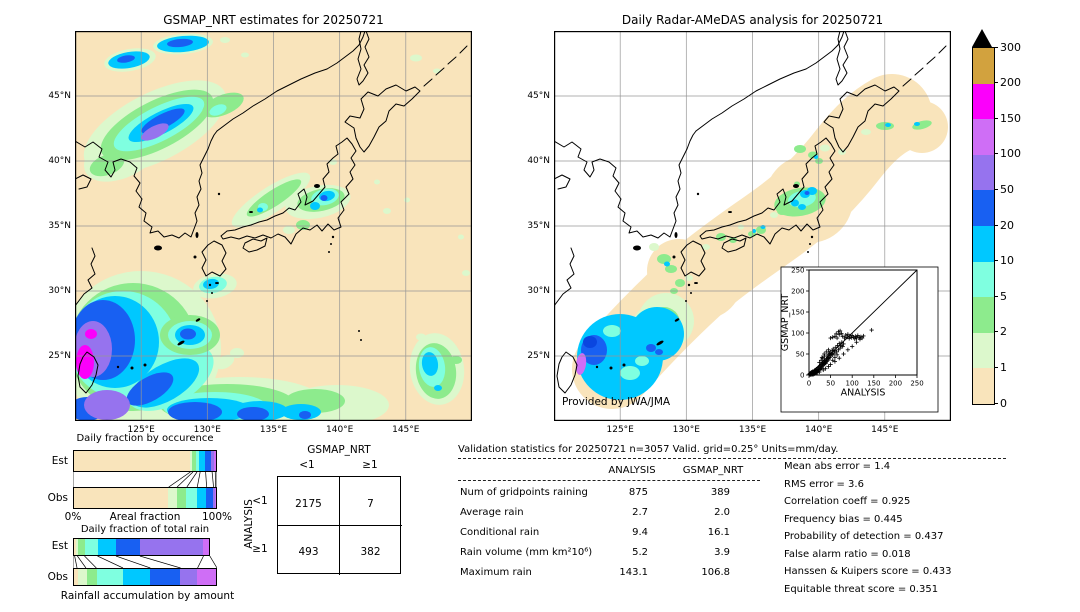  I want to click on occurrence-obs-label: Obs, so click(57, 498).